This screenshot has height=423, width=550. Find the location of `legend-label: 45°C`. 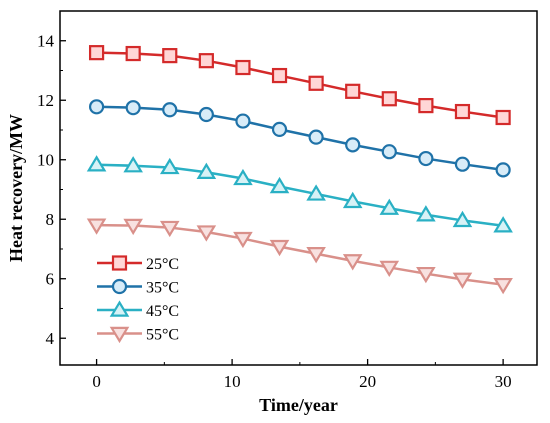

legend-label: 45°C is located at coordinates (162, 311).